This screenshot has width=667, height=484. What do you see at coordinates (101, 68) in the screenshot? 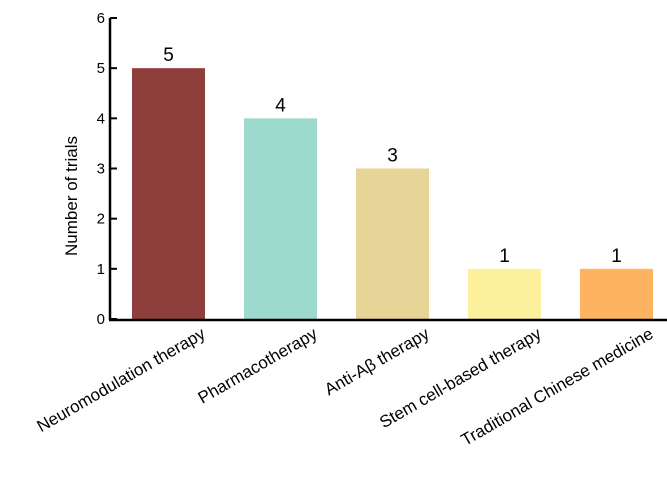
I see `y-tick-label: 5` at bounding box center [101, 68].